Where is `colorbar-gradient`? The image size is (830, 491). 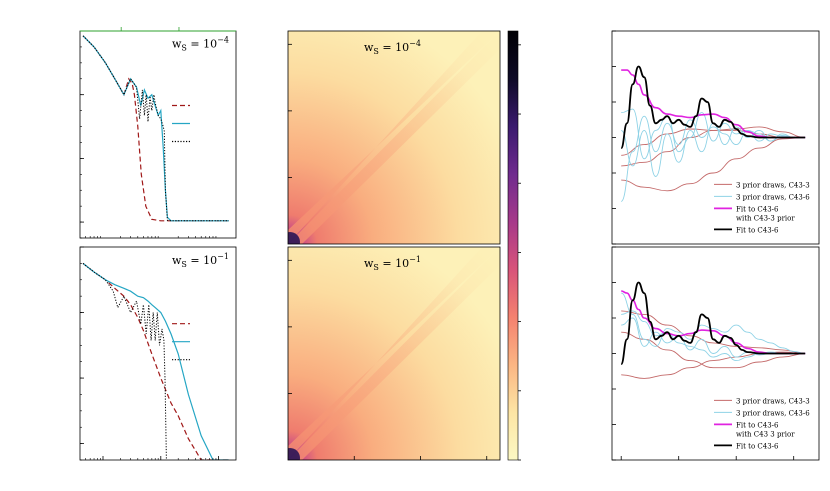 colorbar-gradient is located at coordinates (513, 245).